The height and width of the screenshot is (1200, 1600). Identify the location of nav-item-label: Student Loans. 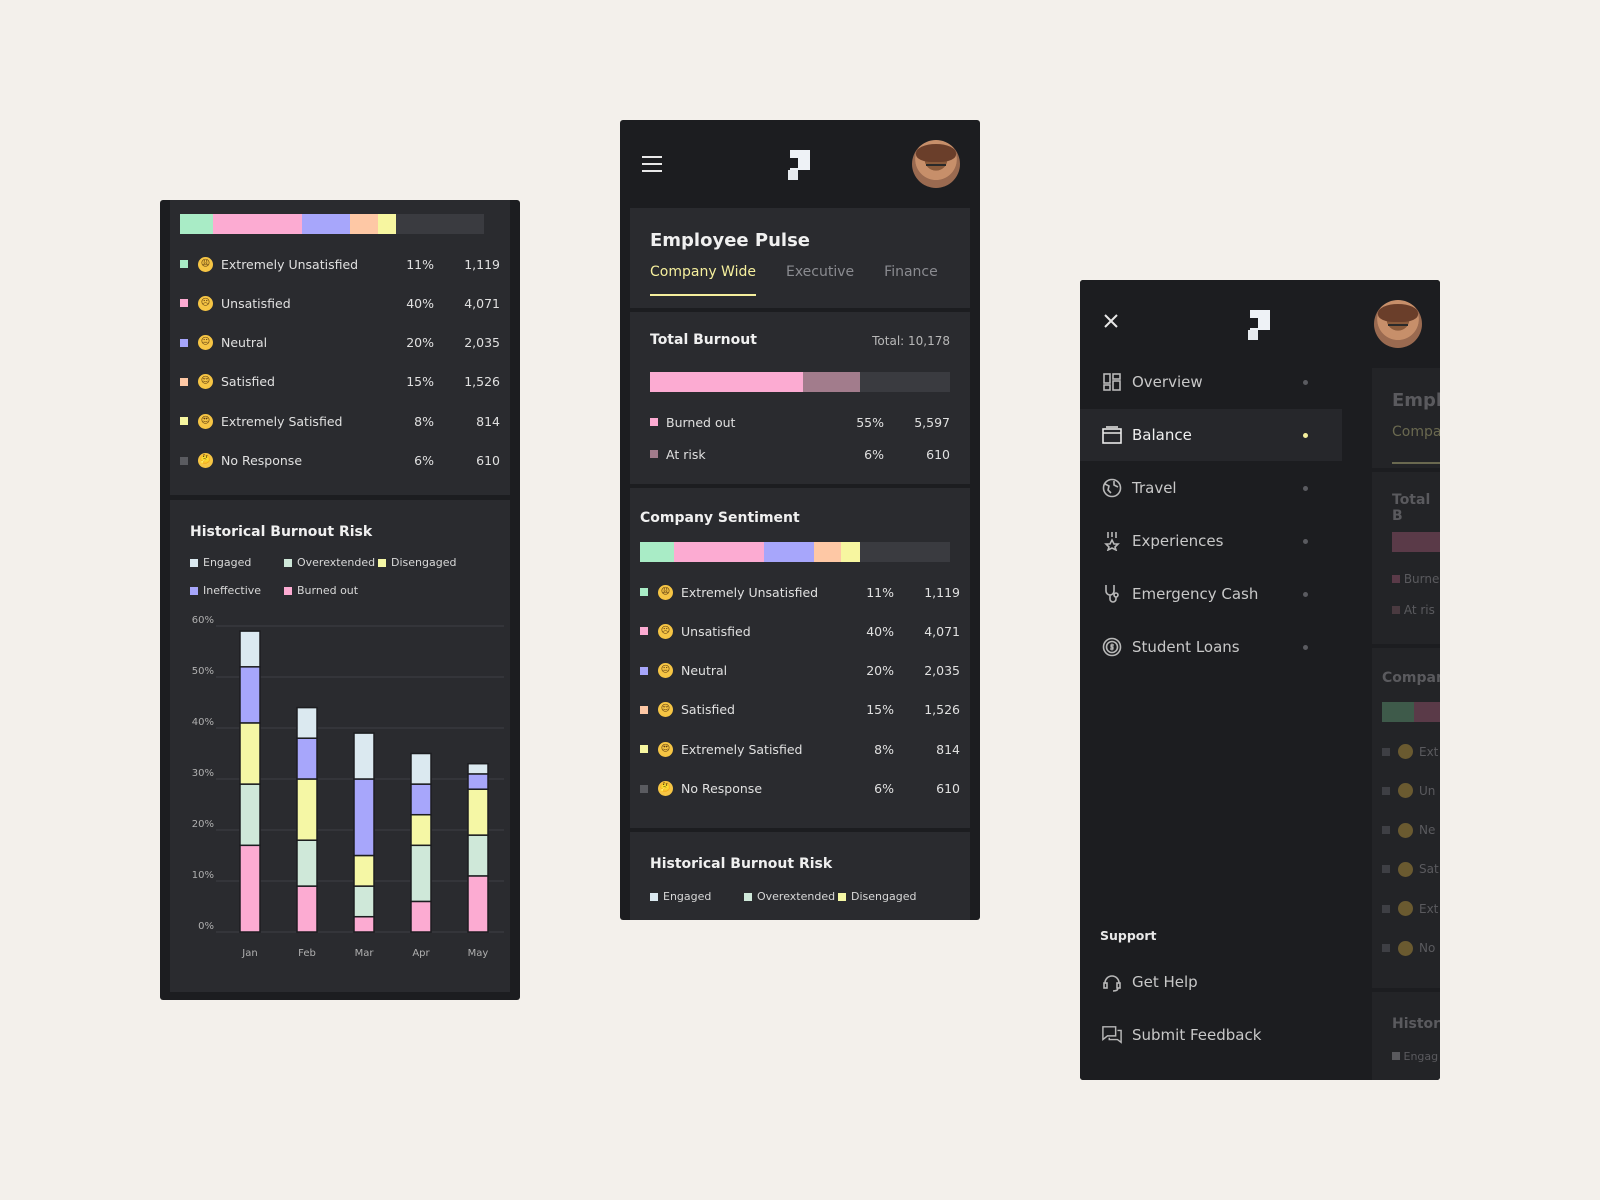
(1186, 647).